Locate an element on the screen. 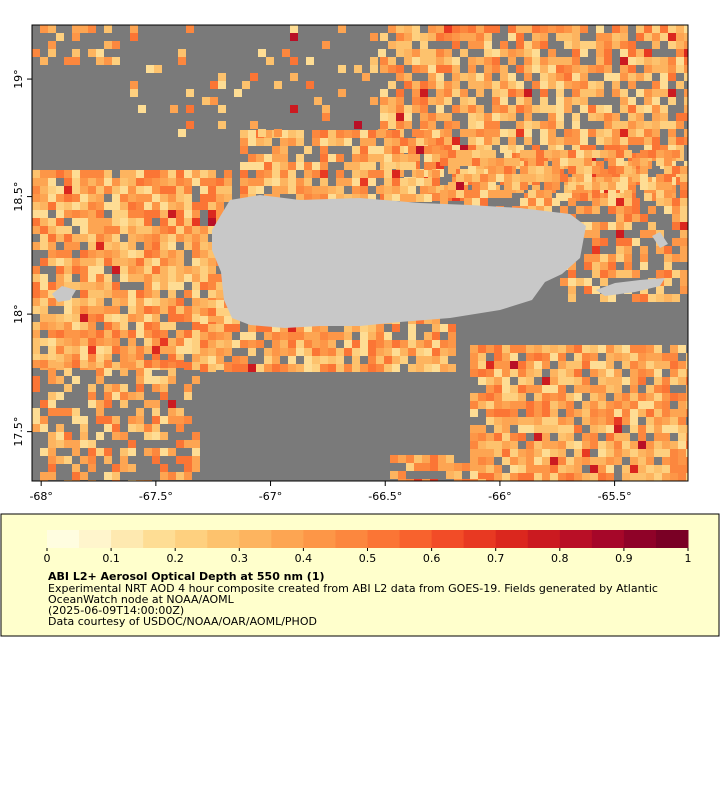  land is located at coordinates (360, 261).